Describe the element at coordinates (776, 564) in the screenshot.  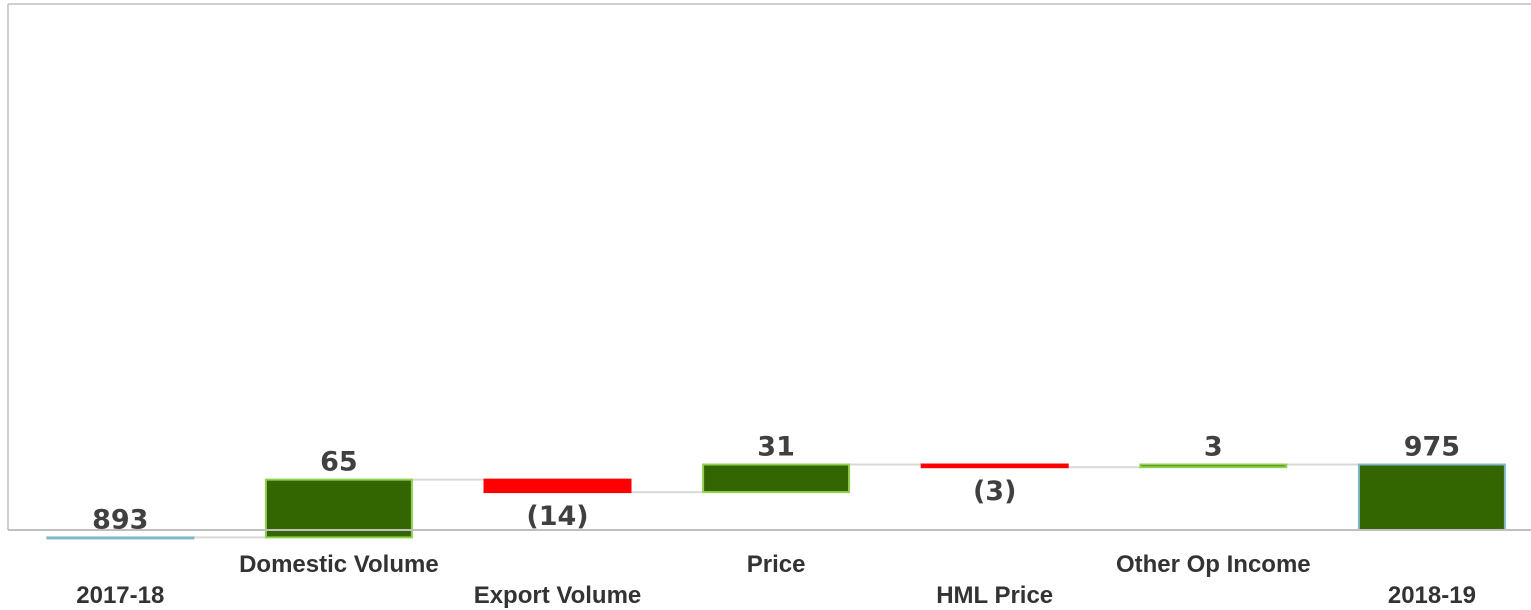
I see `category-label-price: Price` at that location.